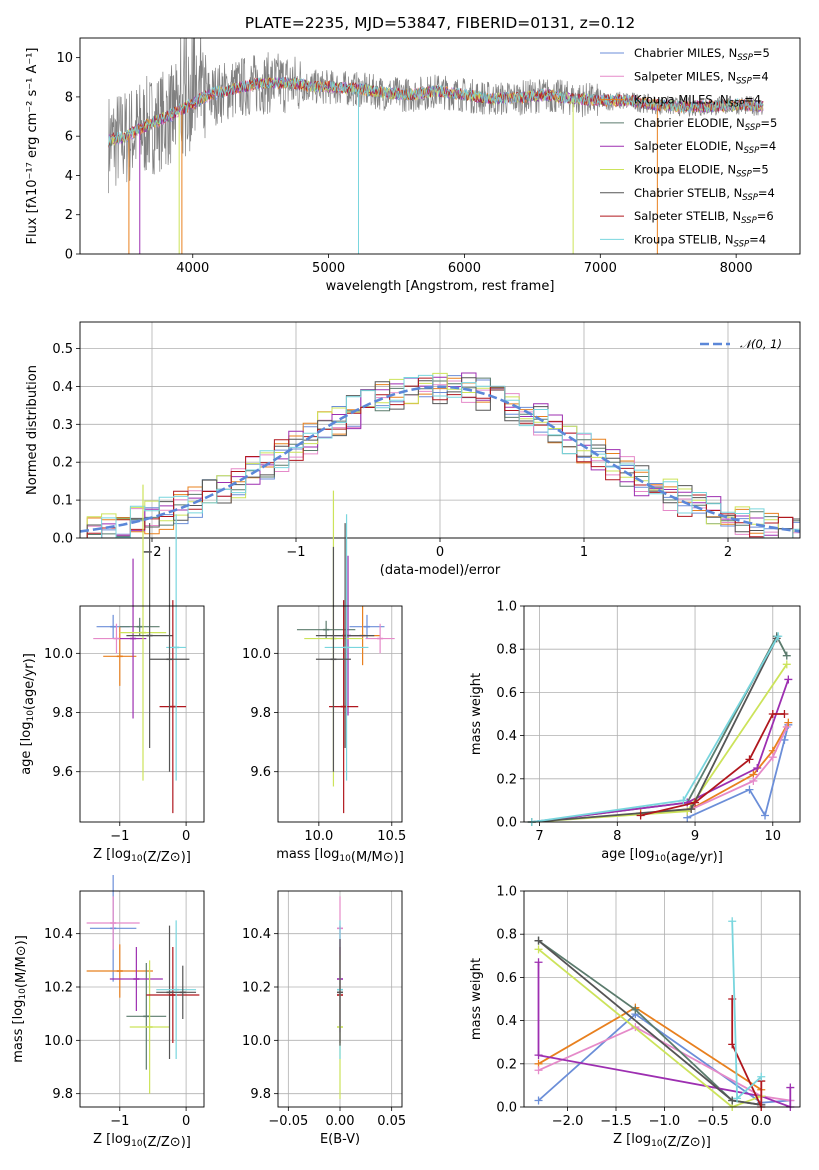 This screenshot has height=1170, width=819. What do you see at coordinates (318, 836) in the screenshot?
I see `x-tick-label: 10.0` at bounding box center [318, 836].